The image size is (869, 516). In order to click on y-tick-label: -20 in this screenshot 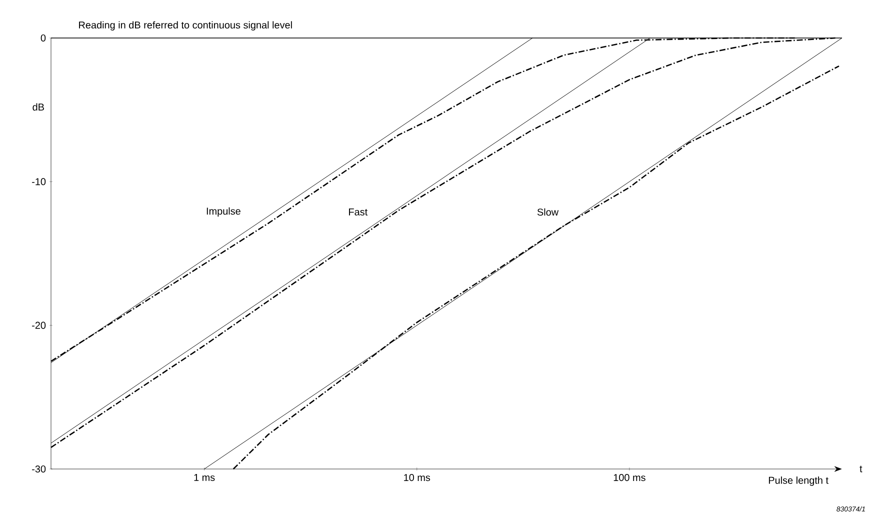, I will do `click(39, 325)`.